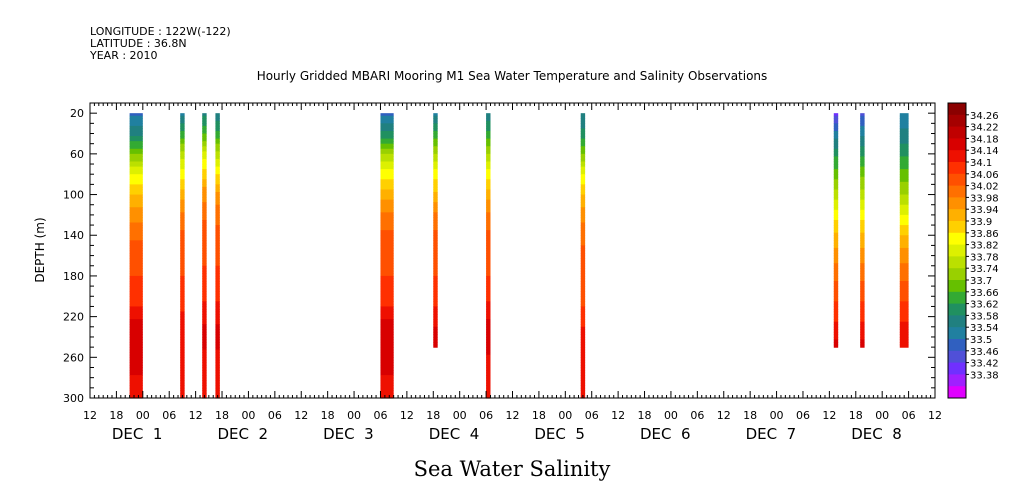 The image size is (1009, 504). Describe the element at coordinates (984, 151) in the screenshot. I see `colorbar-label: 34.14` at that location.